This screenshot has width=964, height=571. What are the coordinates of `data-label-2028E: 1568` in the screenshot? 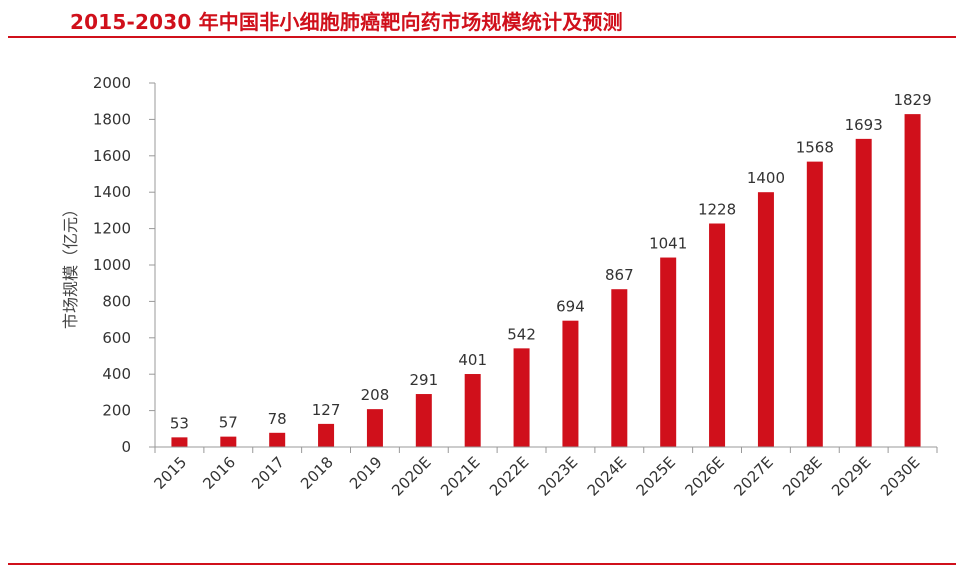 It's located at (815, 148).